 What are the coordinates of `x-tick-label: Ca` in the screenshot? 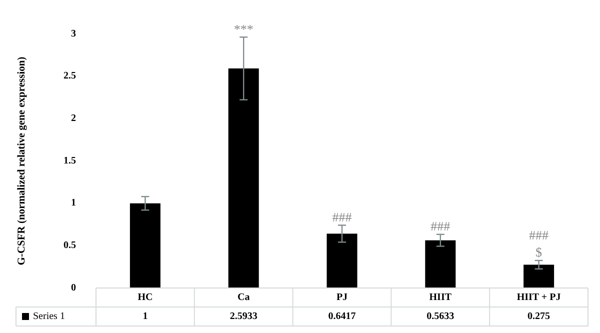 It's located at (243, 297).